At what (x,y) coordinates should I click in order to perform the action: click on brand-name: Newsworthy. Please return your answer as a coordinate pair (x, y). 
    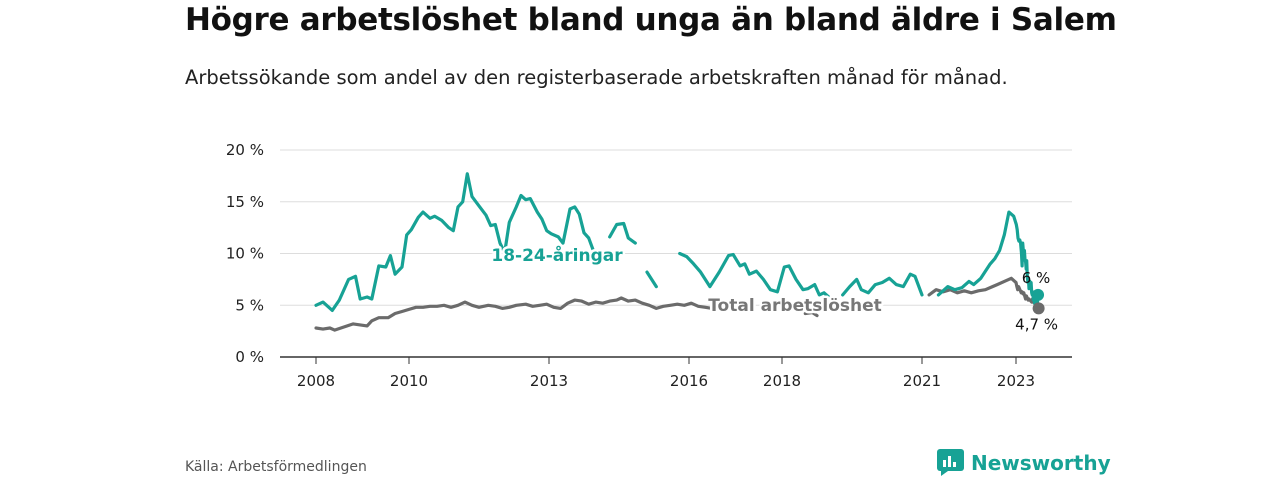
    Looking at the image, I should click on (1041, 462).